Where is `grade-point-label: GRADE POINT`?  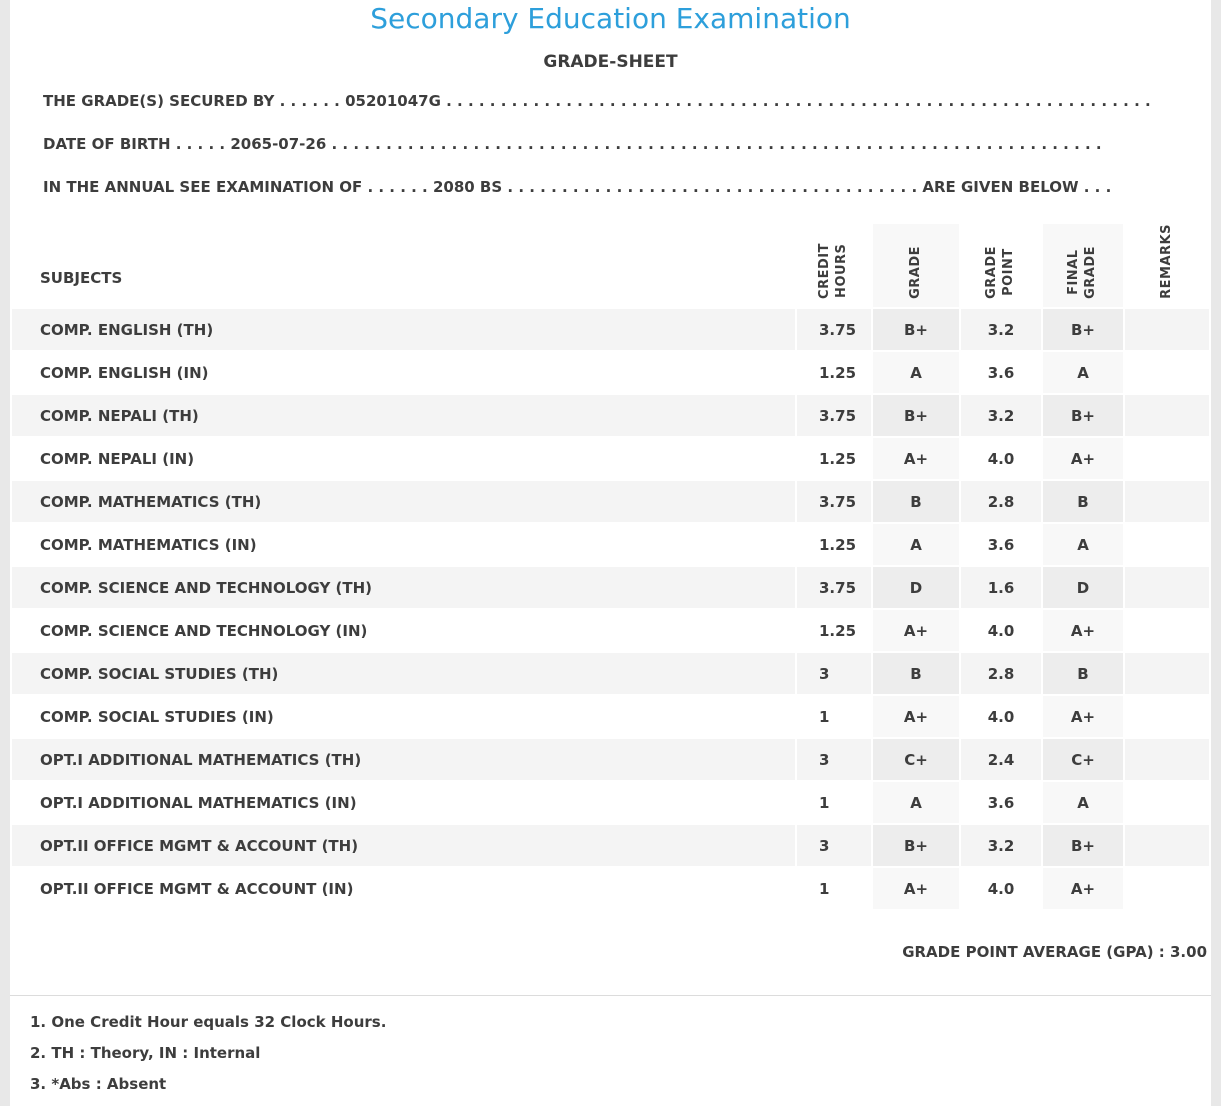
grade-point-label: GRADE POINT is located at coordinates (1000, 272).